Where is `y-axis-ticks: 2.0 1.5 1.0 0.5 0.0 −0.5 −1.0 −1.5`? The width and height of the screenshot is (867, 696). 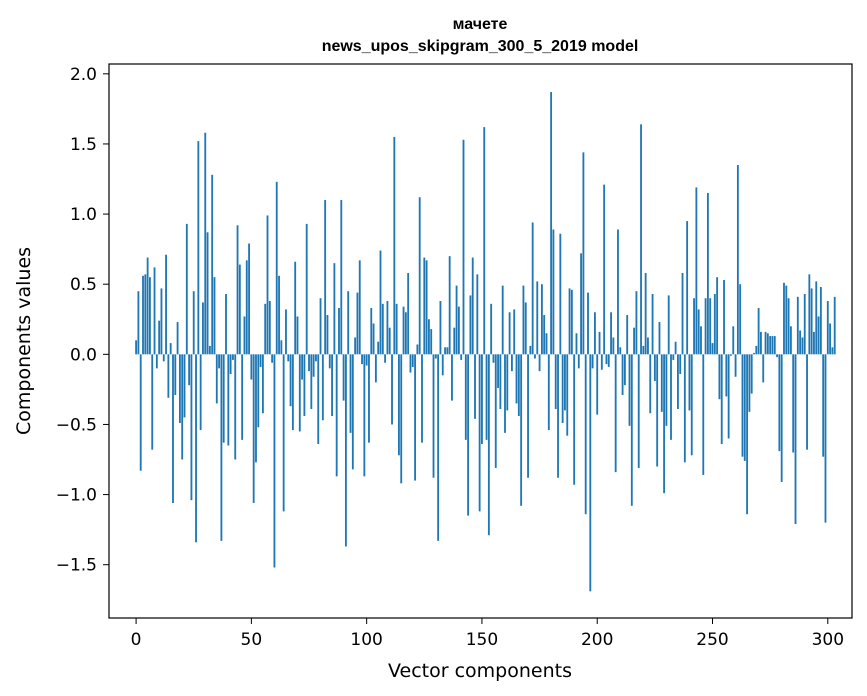 y-axis-ticks: 2.0 1.5 1.0 0.5 0.0 −0.5 −1.0 −1.5 is located at coordinates (82, 320).